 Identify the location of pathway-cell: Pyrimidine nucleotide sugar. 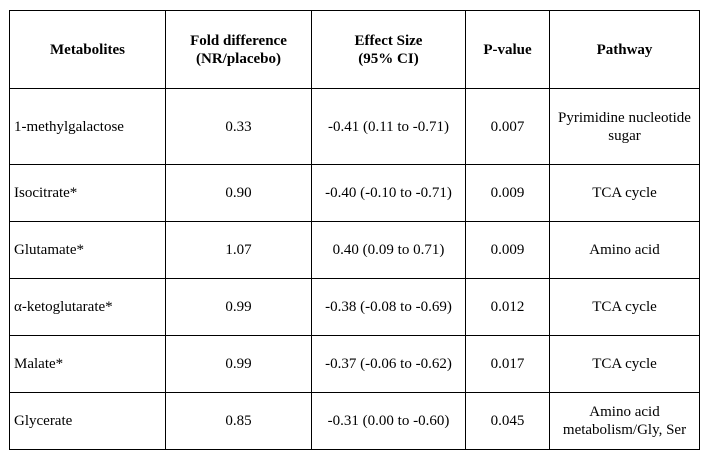
(624, 126).